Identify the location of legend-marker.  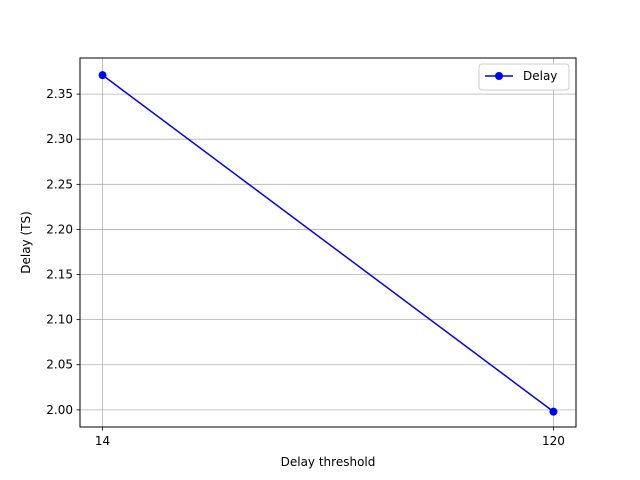
(499, 76).